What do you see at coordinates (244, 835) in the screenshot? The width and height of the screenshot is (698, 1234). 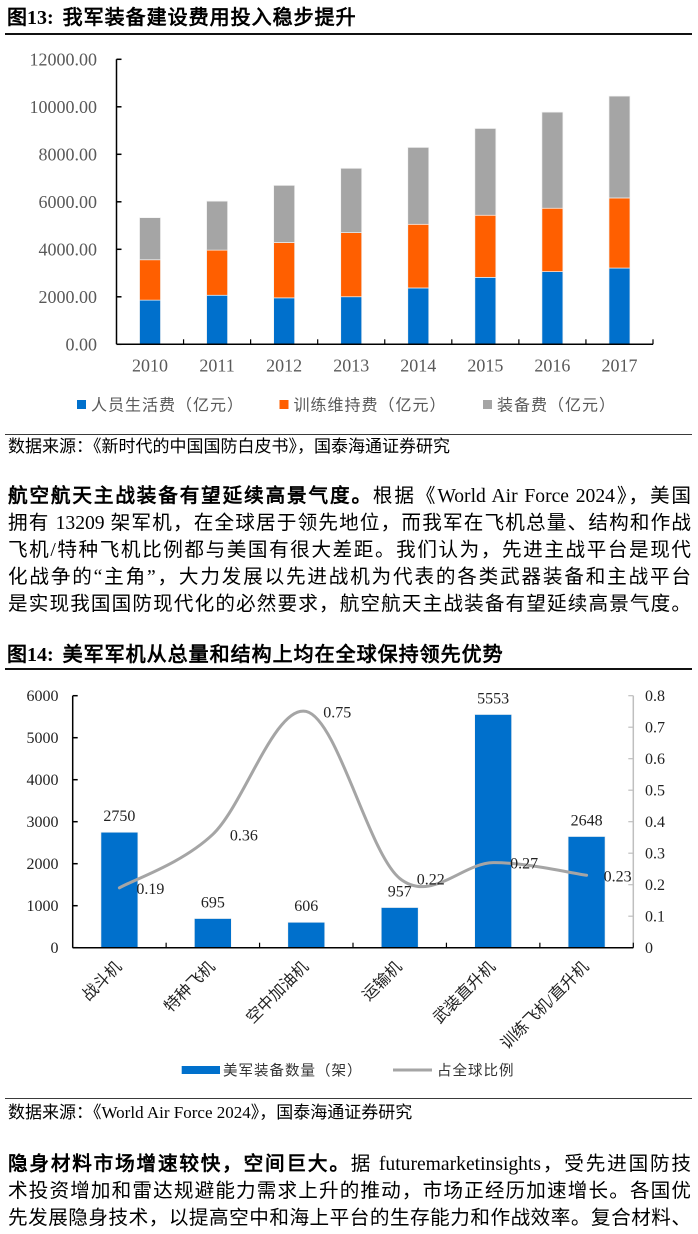 I see `line-value-label: 0.36` at bounding box center [244, 835].